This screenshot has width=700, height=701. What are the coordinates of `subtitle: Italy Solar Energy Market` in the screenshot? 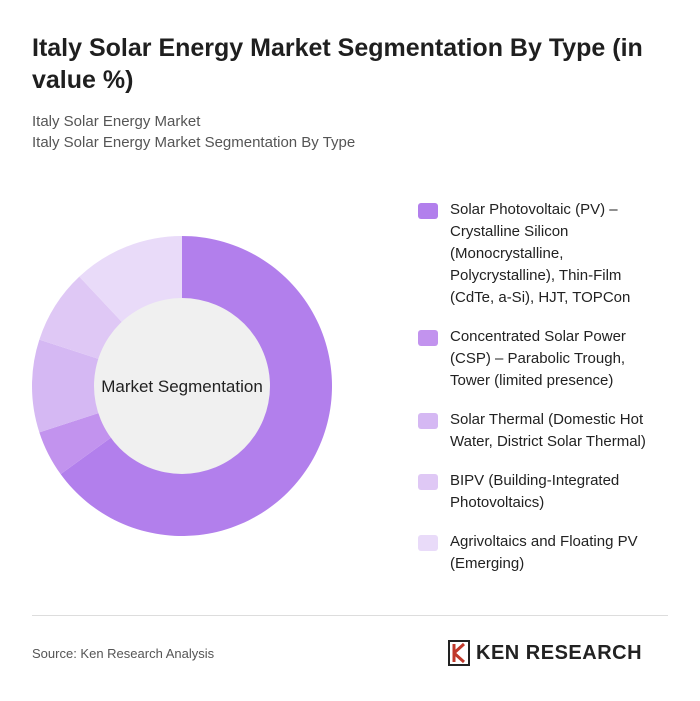 It's located at (116, 121).